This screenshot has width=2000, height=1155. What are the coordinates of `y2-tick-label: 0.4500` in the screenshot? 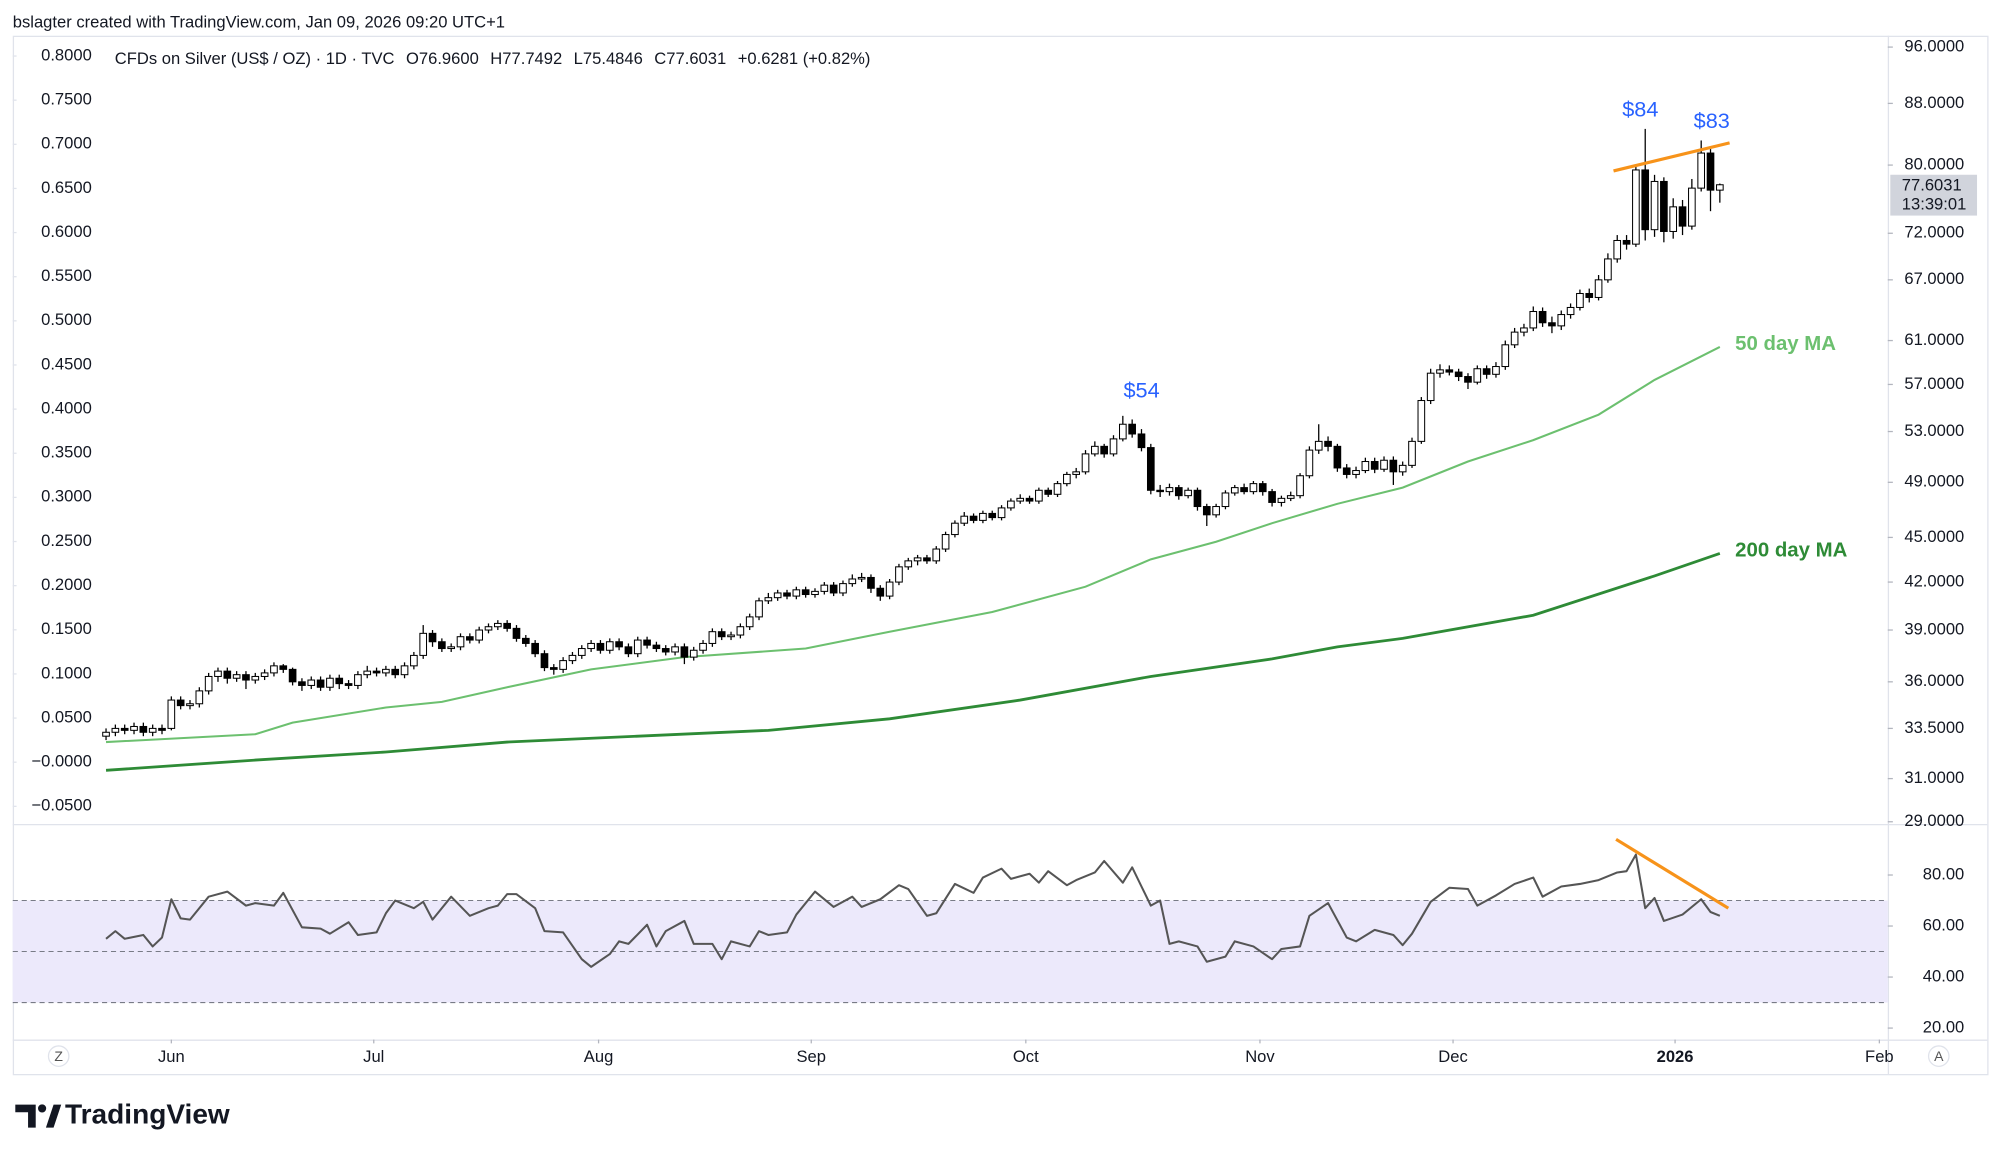 It's located at (66, 363).